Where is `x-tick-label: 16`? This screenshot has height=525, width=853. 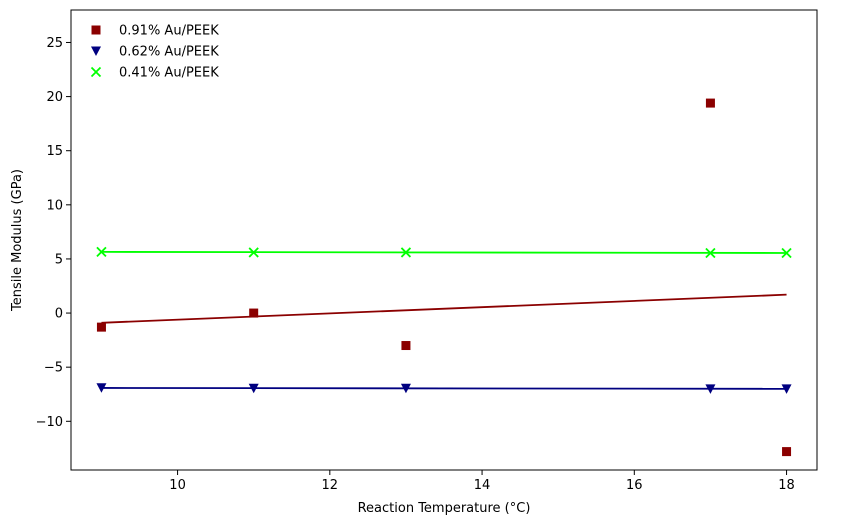 x-tick-label: 16 is located at coordinates (634, 485).